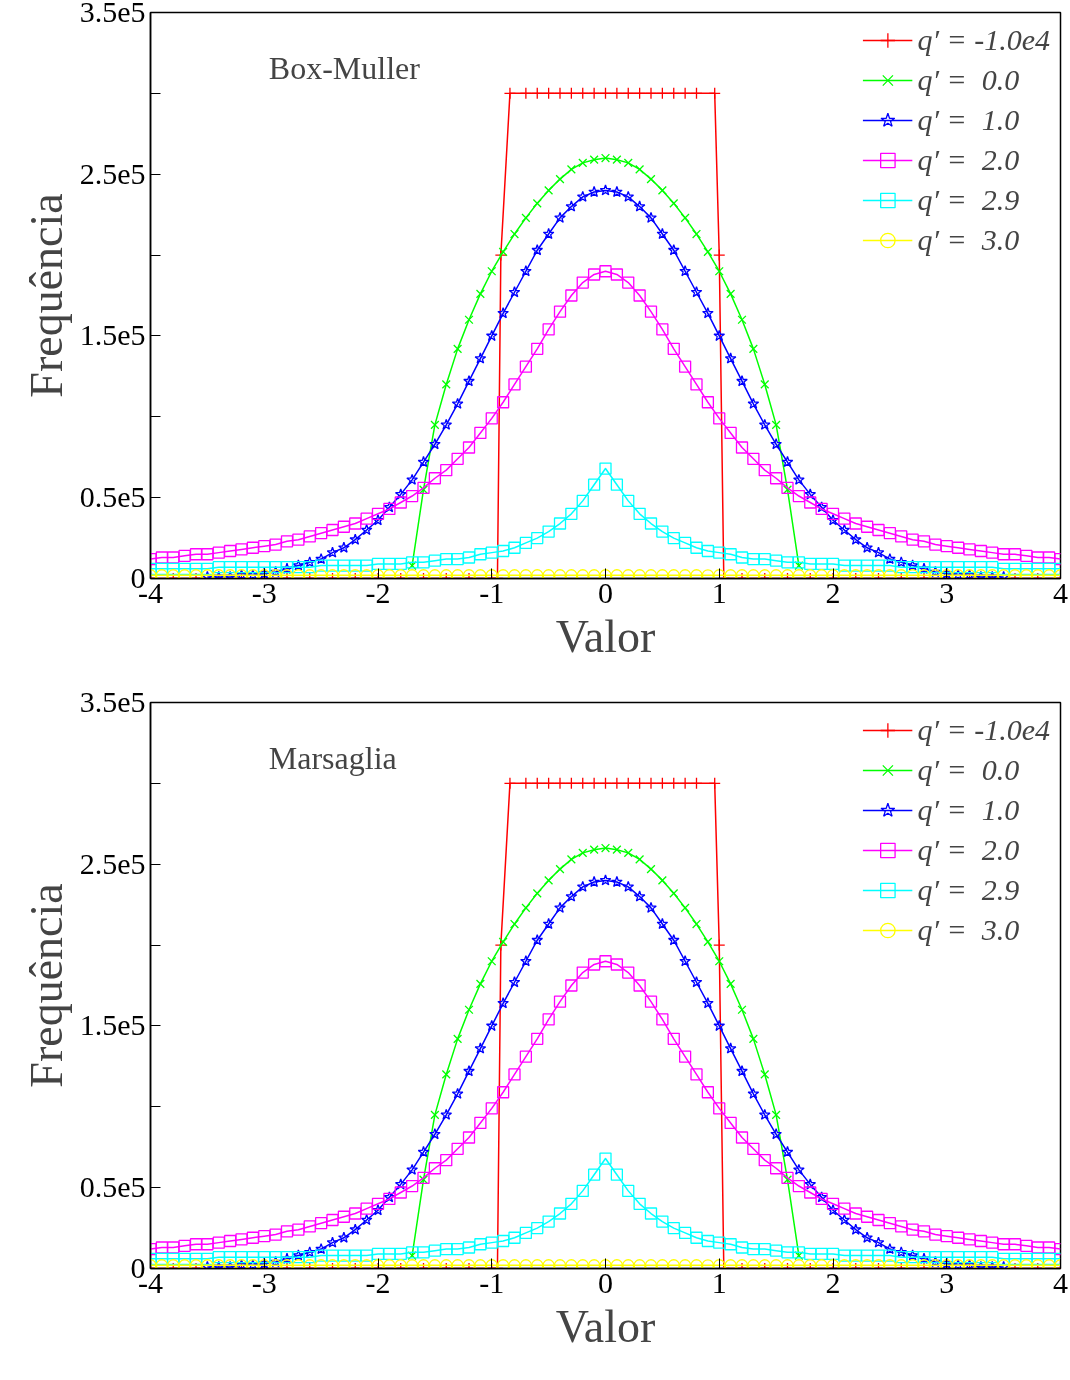 The image size is (1070, 1380). I want to click on annotation: Box-Muller, so click(344, 68).